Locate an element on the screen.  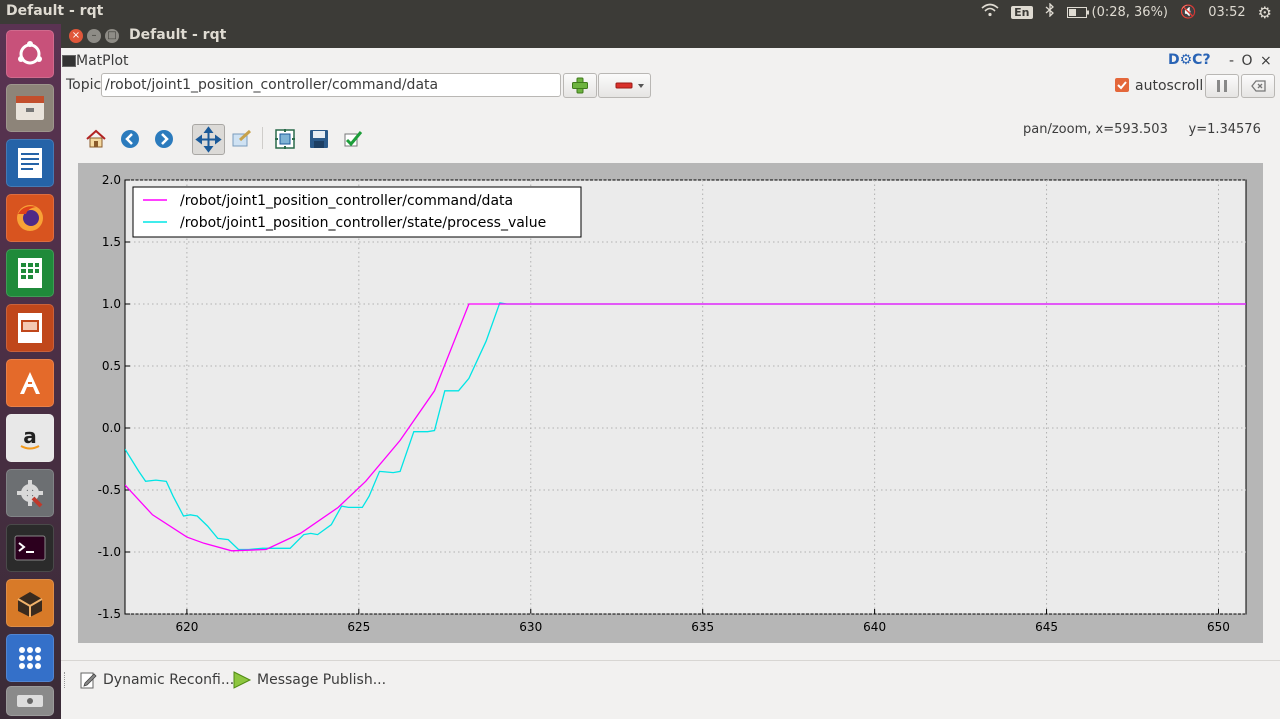
plus-icon is located at coordinates (580, 85).